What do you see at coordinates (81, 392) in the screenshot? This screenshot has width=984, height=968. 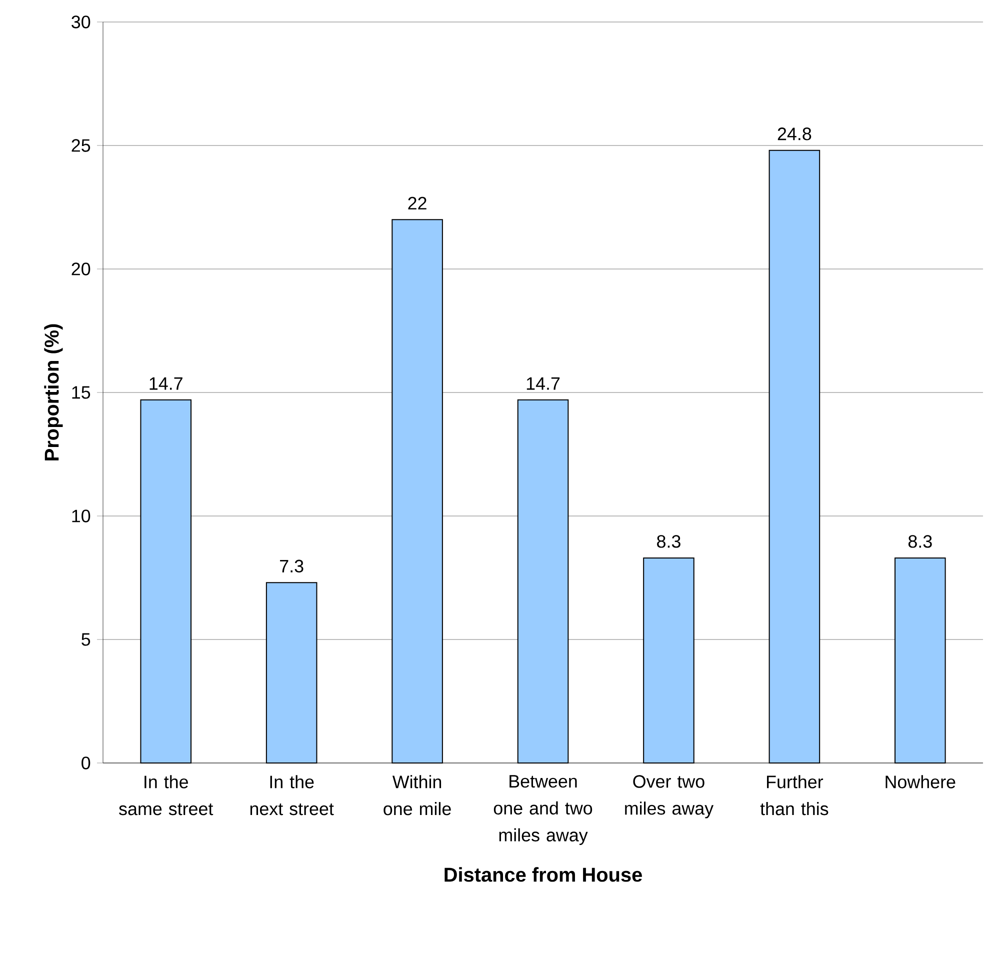 I see `y-tick-label: 15` at bounding box center [81, 392].